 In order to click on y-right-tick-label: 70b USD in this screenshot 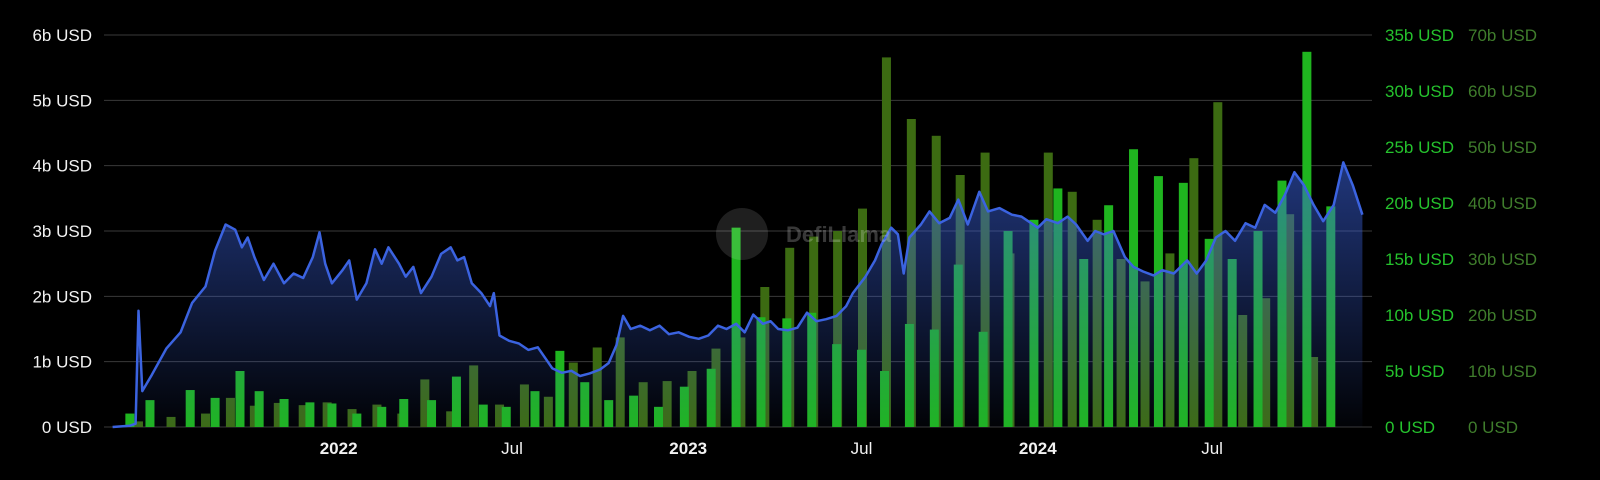, I will do `click(1502, 35)`.